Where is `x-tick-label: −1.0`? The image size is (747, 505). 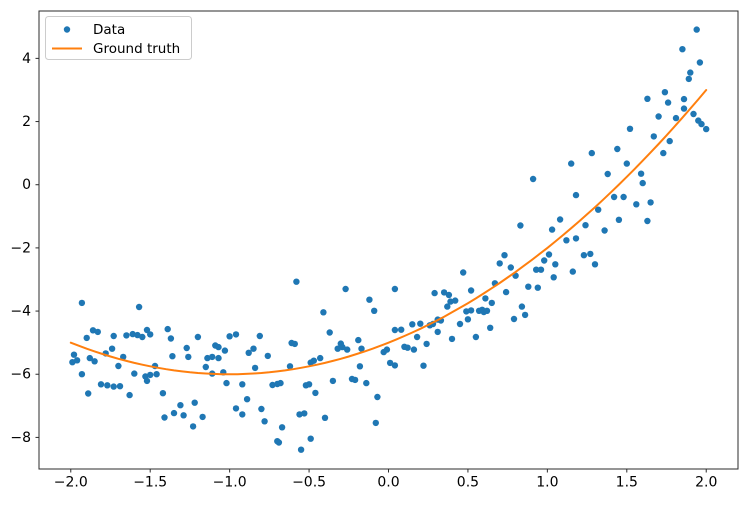
x-tick-label: −1.0 is located at coordinates (230, 483).